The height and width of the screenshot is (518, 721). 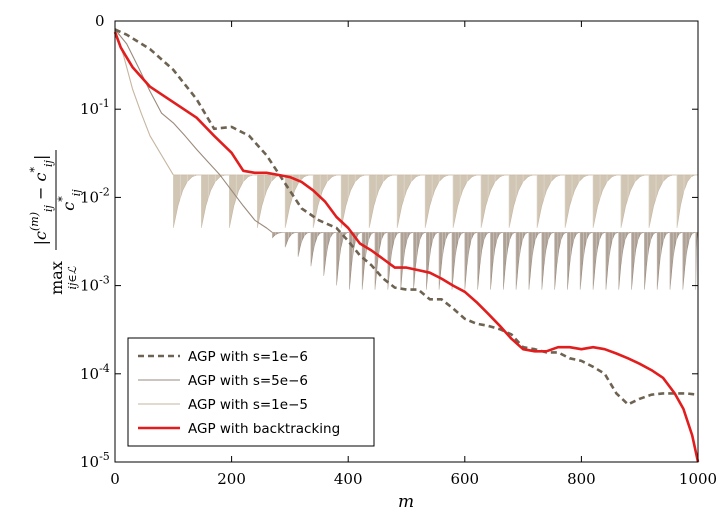 I want to click on x-tick-label: 0, so click(x=115, y=479).